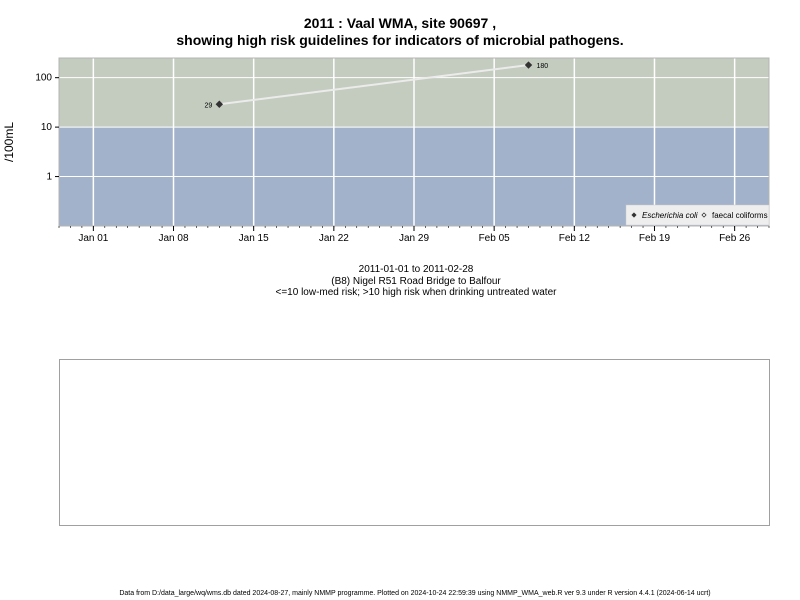 This screenshot has width=800, height=600. I want to click on x-tick-label-3: Jan 22, so click(334, 238).